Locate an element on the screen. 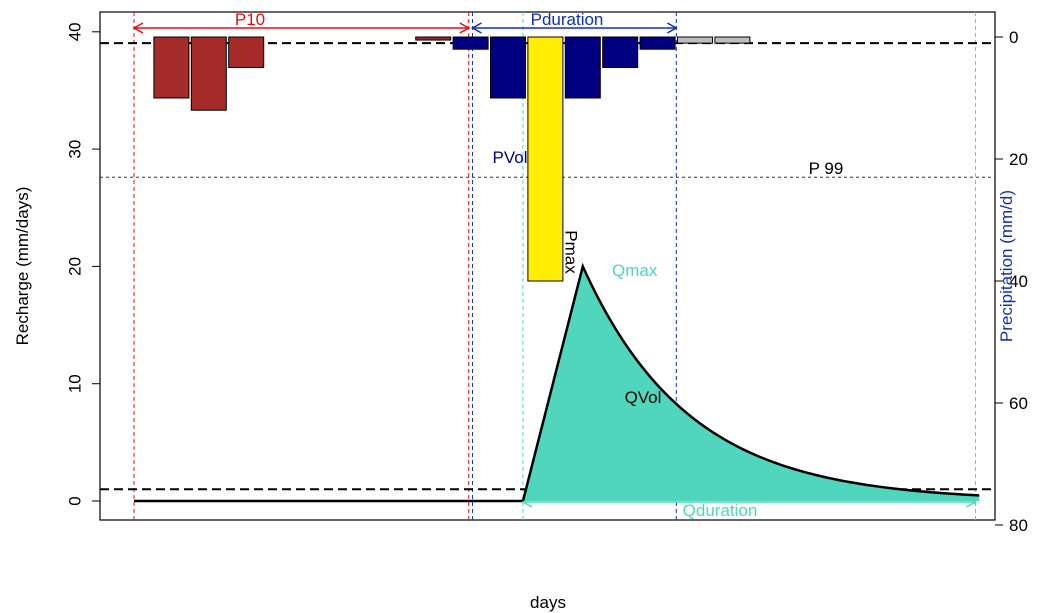 This screenshot has width=1045, height=613. qduration-arrow-head-right is located at coordinates (972, 502).